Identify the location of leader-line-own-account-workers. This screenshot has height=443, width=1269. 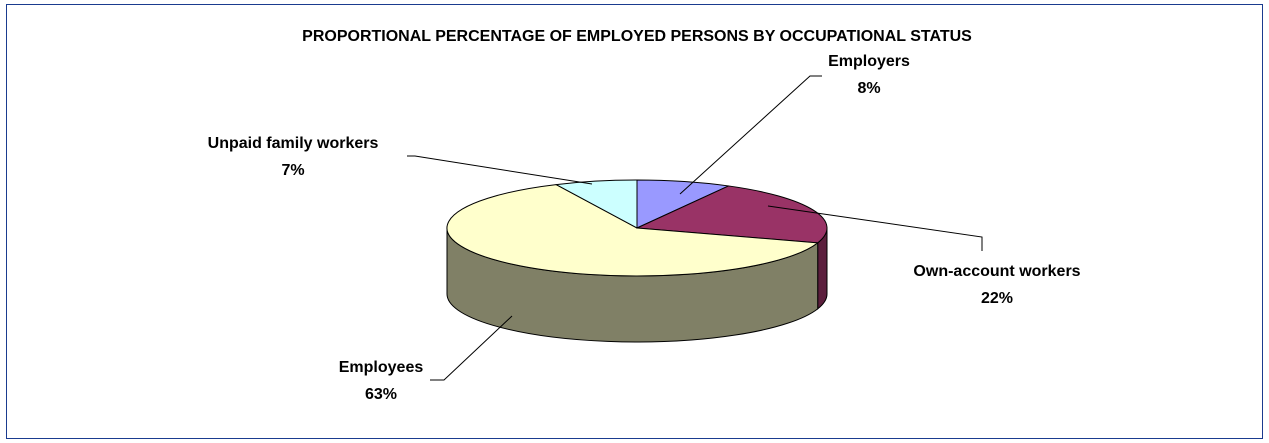
(875, 228).